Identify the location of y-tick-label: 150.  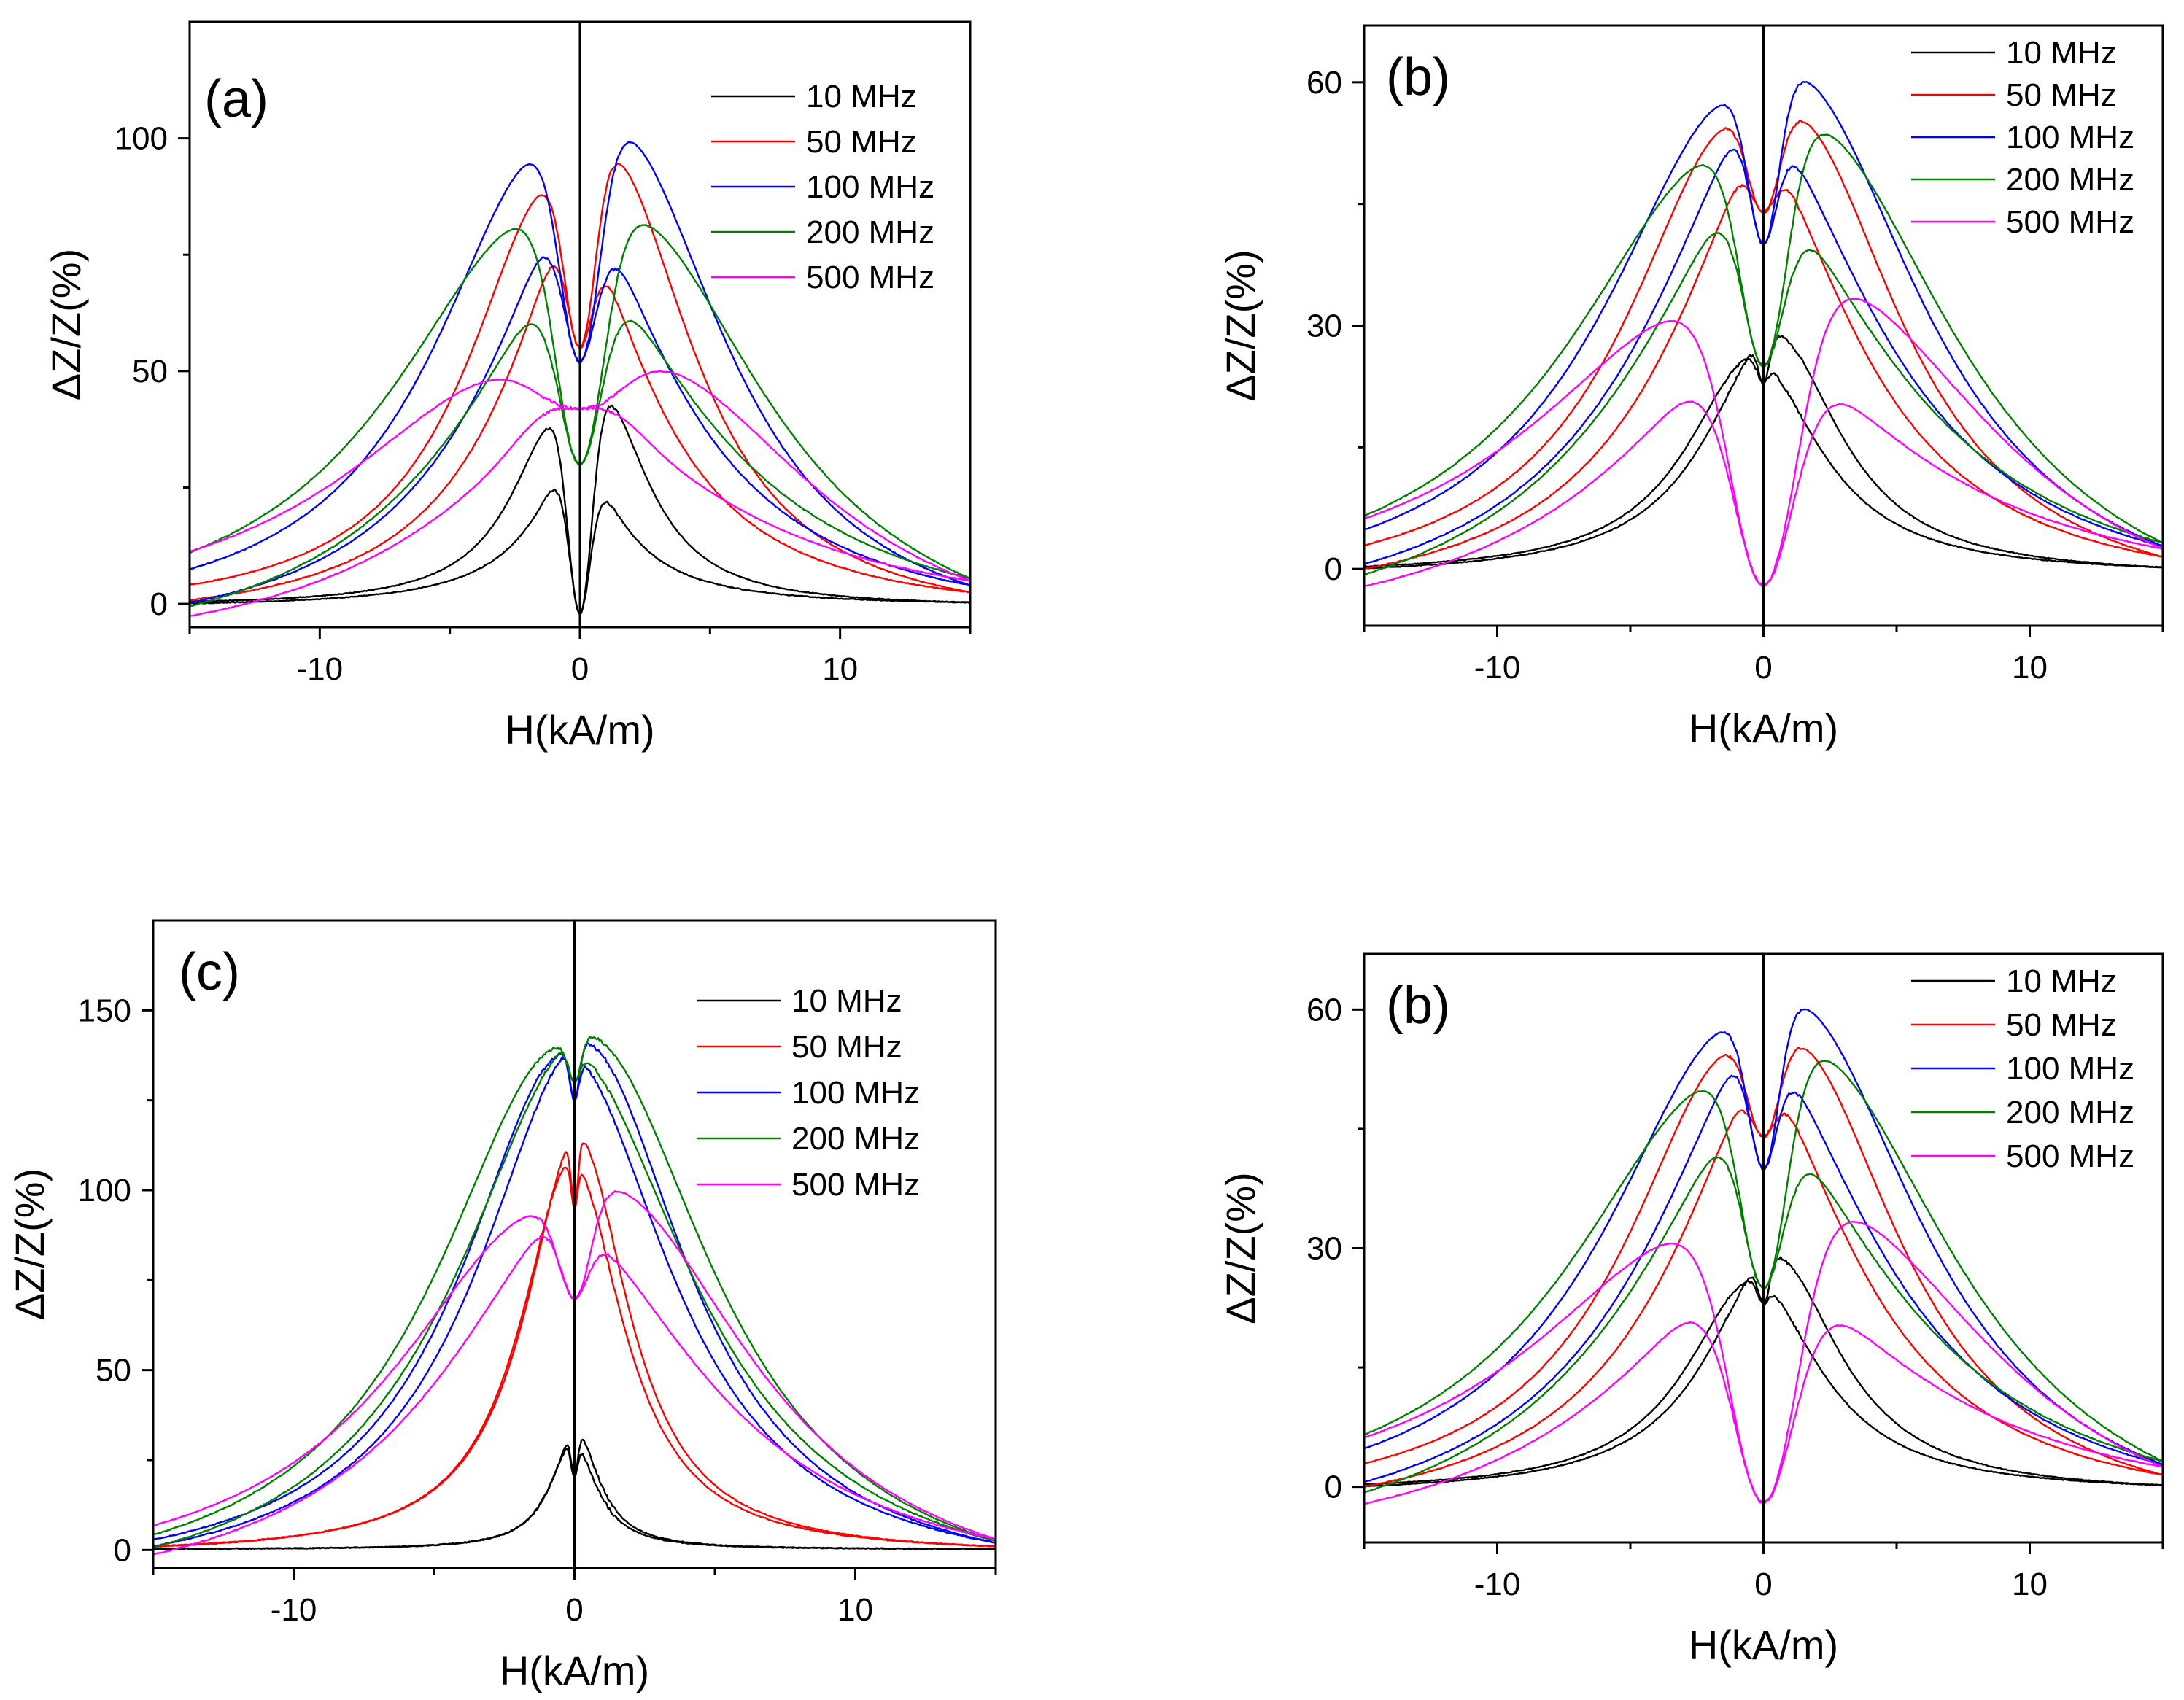
(104, 1010).